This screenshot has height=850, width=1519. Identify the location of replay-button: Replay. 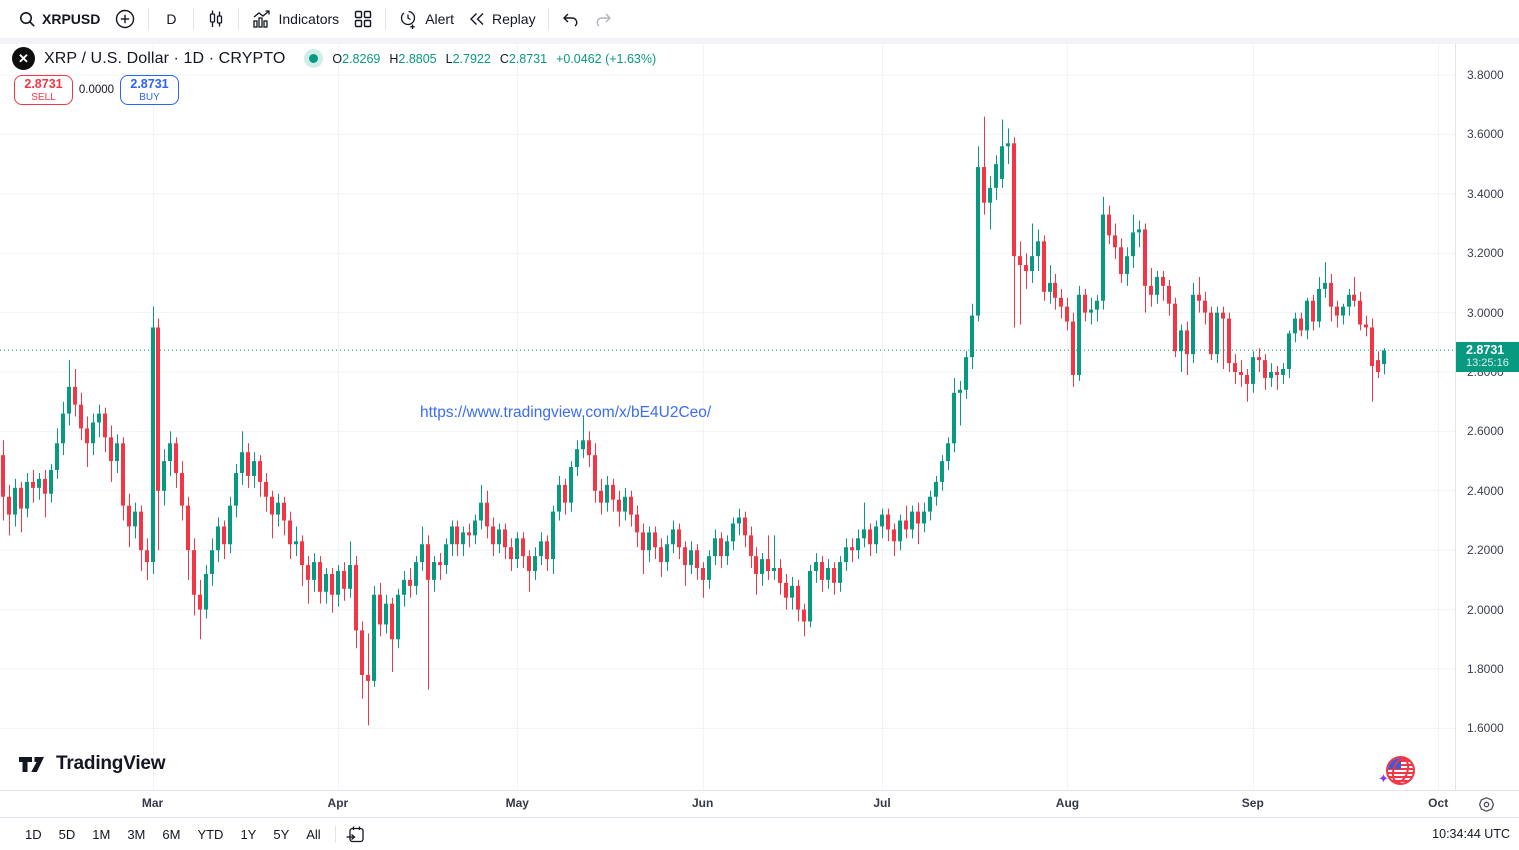
(502, 19).